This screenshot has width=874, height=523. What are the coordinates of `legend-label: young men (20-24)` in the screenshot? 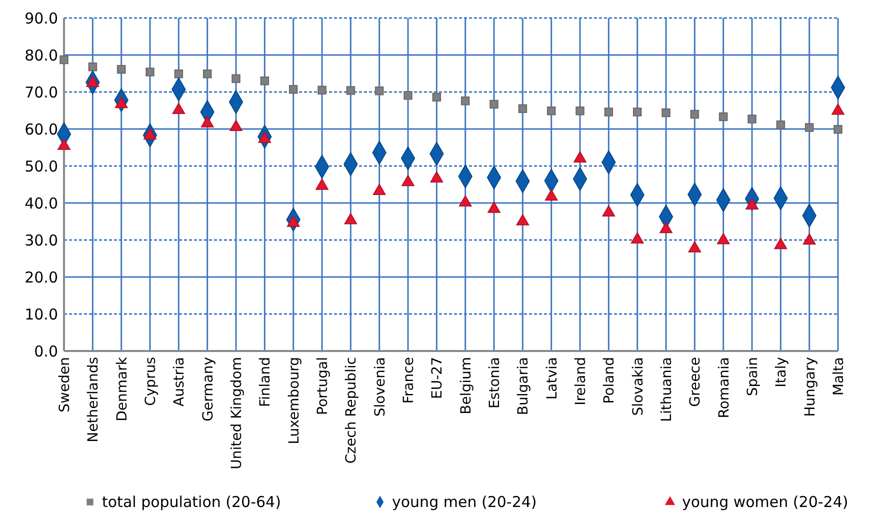 It's located at (464, 502).